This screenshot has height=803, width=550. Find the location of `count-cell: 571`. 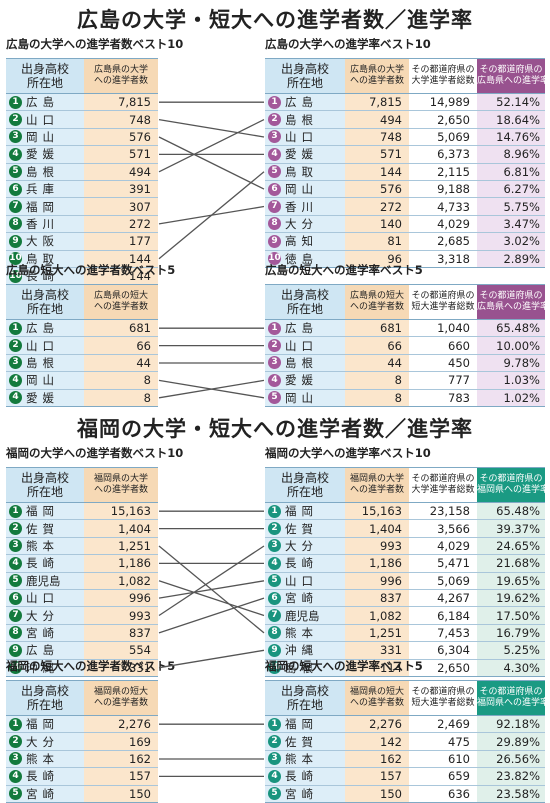

count-cell: 571 is located at coordinates (377, 154).